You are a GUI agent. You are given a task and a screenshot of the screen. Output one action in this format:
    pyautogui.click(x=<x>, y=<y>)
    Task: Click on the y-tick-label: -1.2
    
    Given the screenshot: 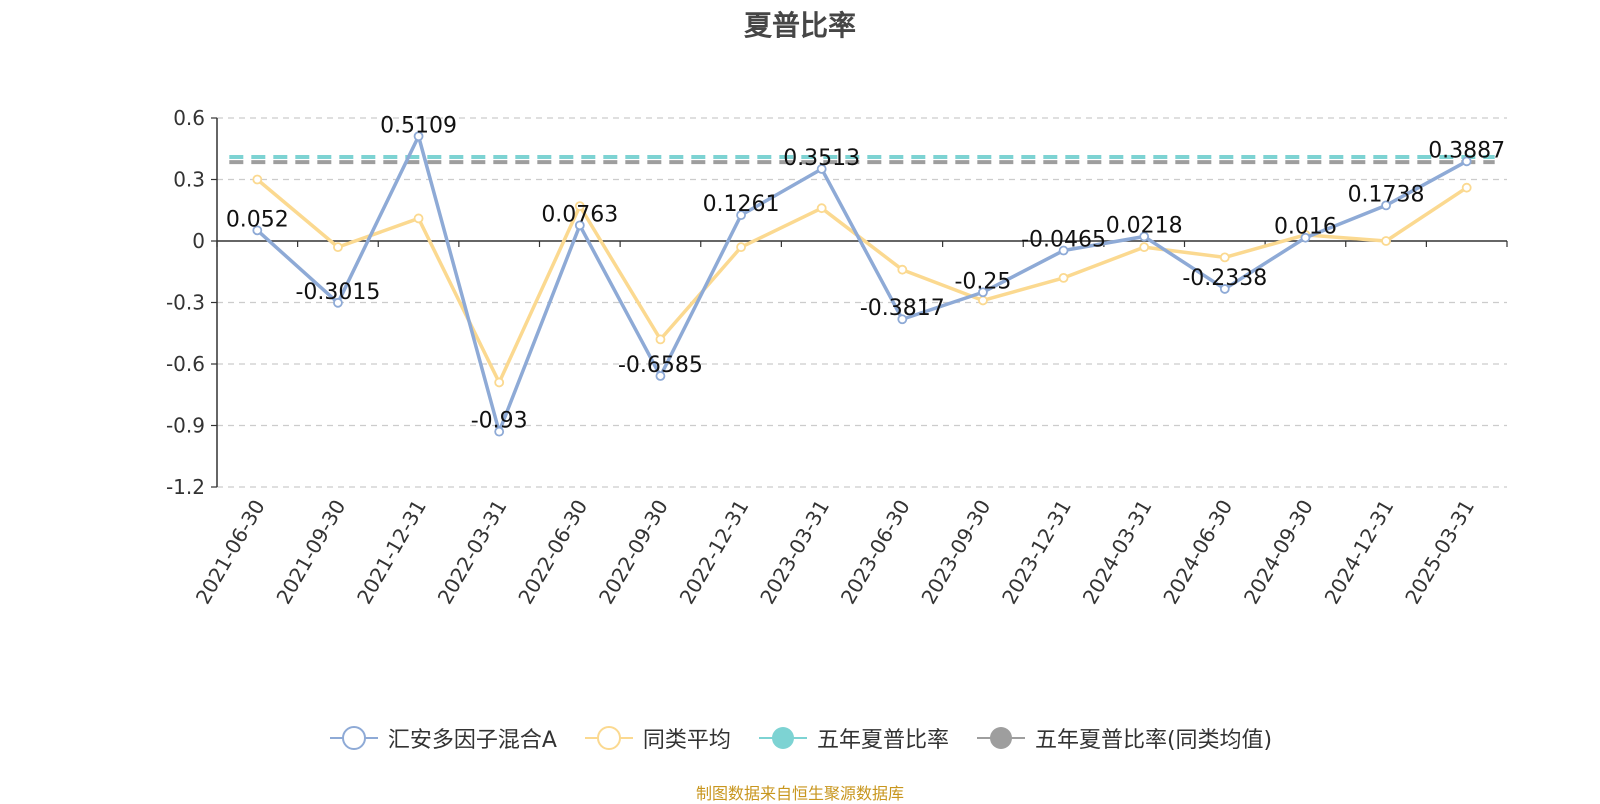 What is the action you would take?
    pyautogui.click(x=185, y=487)
    